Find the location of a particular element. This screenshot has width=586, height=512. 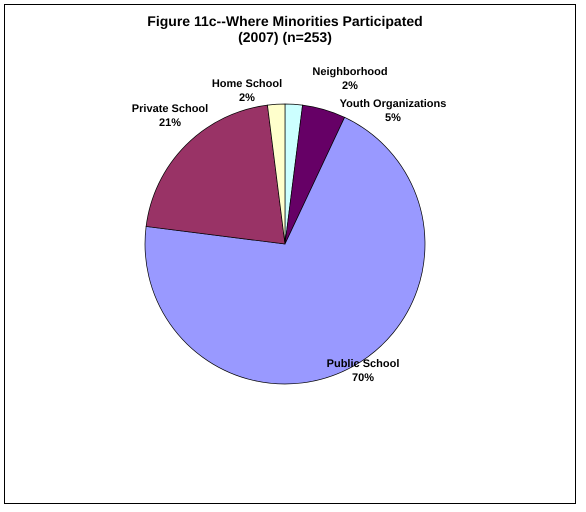

slice-label: Private School is located at coordinates (170, 109).